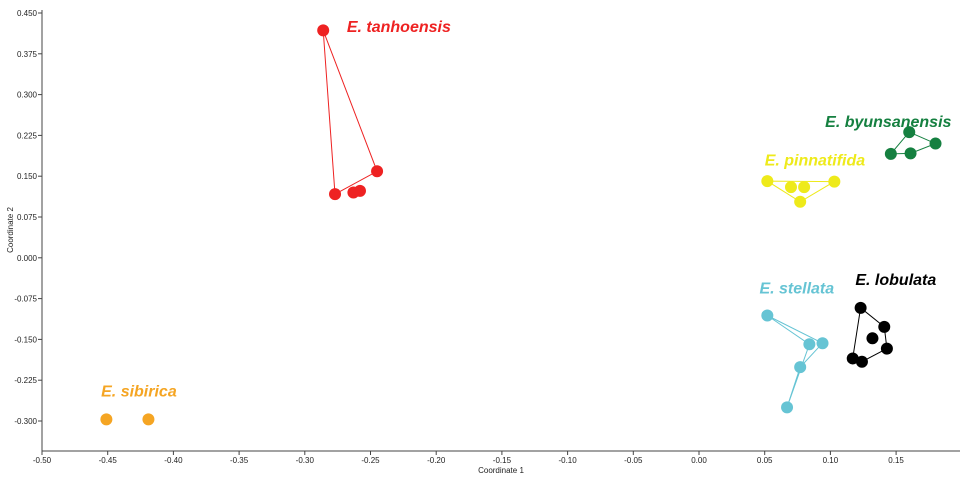 The image size is (963, 478). I want to click on hull-e-stellata, so click(795, 361).